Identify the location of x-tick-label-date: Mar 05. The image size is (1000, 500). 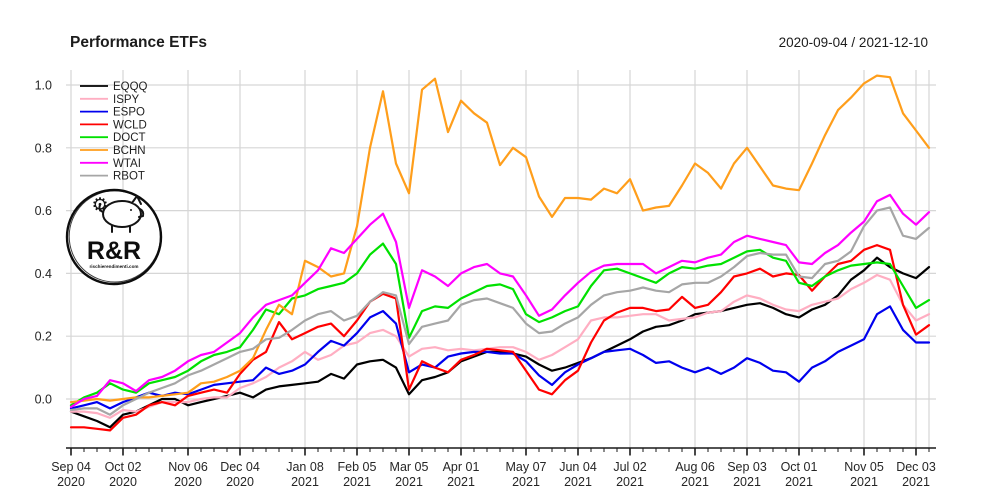
(409, 467).